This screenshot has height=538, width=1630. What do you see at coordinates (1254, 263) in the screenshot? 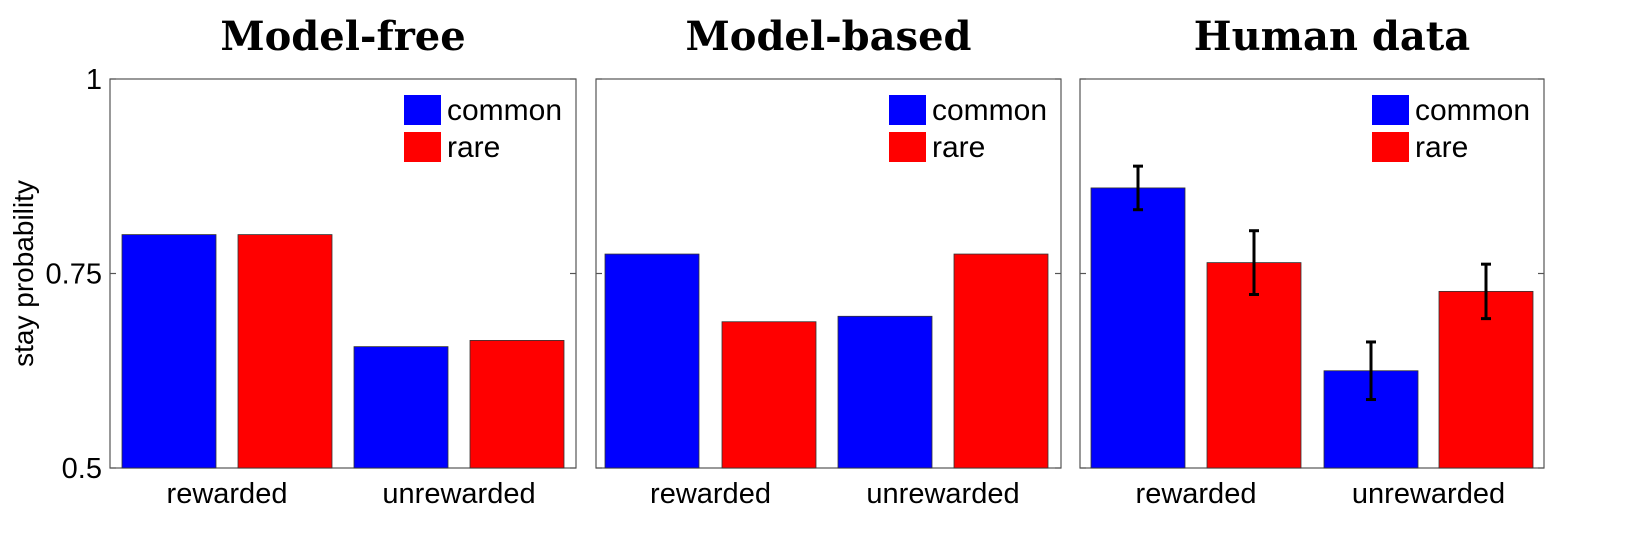
I see `error-bar-rewarded-rare` at bounding box center [1254, 263].